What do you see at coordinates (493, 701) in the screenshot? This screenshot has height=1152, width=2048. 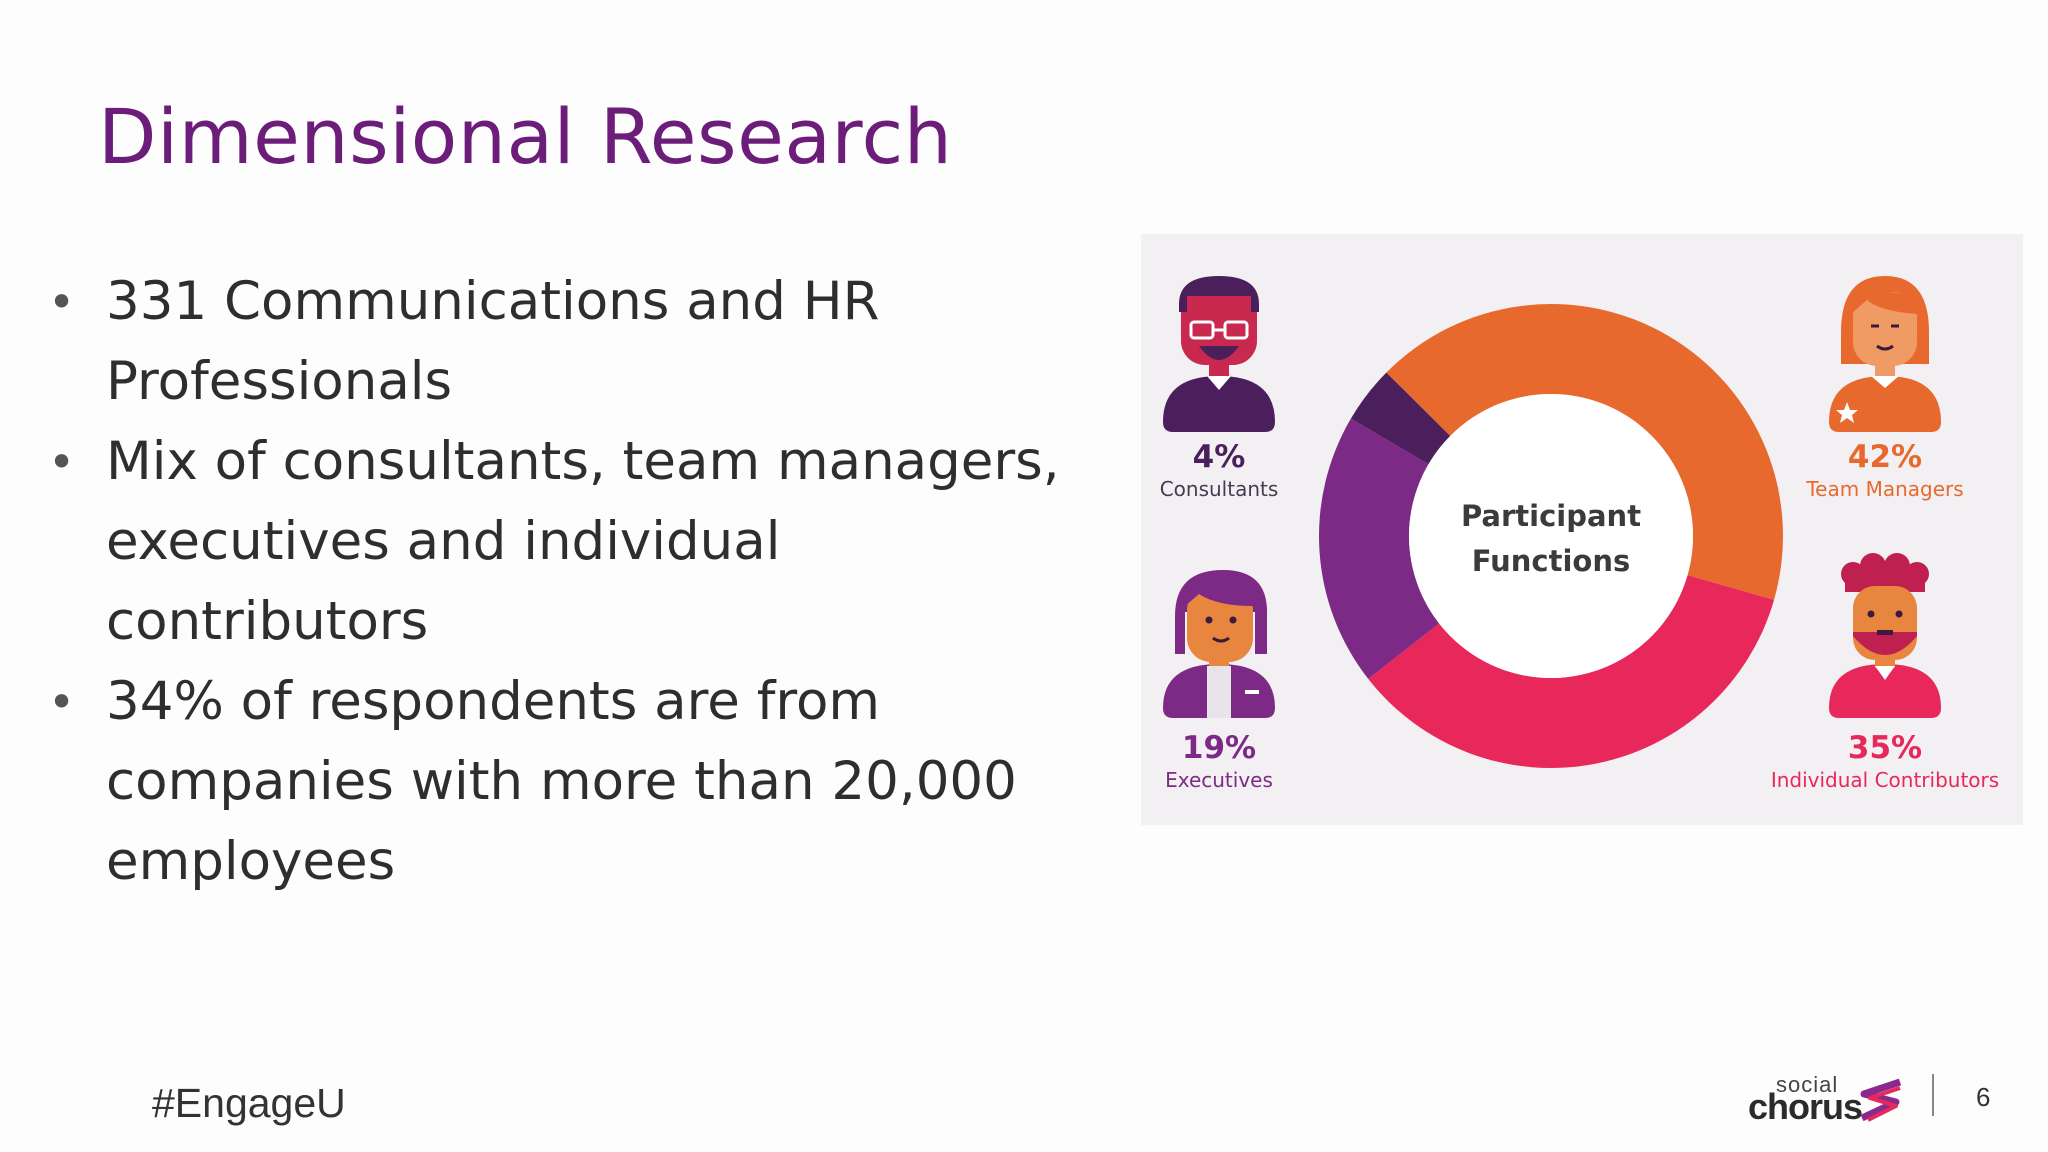 I see `bullet-line: 34% of respondents are from` at bounding box center [493, 701].